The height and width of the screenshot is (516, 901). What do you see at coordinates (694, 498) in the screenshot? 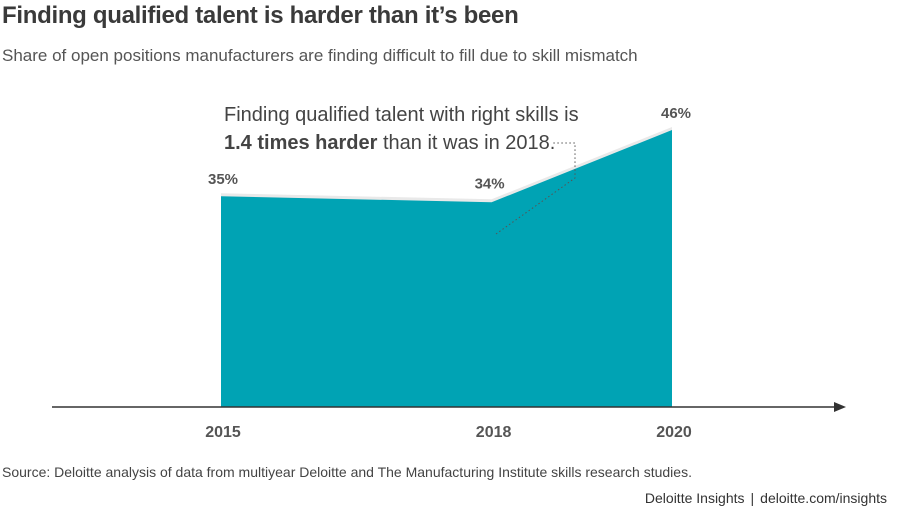
I see `footer-brand: Deloitte Insights` at bounding box center [694, 498].